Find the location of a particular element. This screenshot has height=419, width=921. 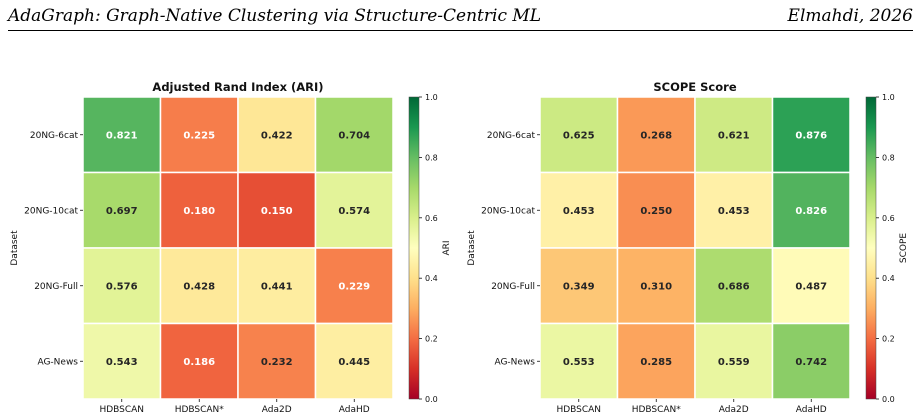

cell-value-label: 0.487 is located at coordinates (811, 286).